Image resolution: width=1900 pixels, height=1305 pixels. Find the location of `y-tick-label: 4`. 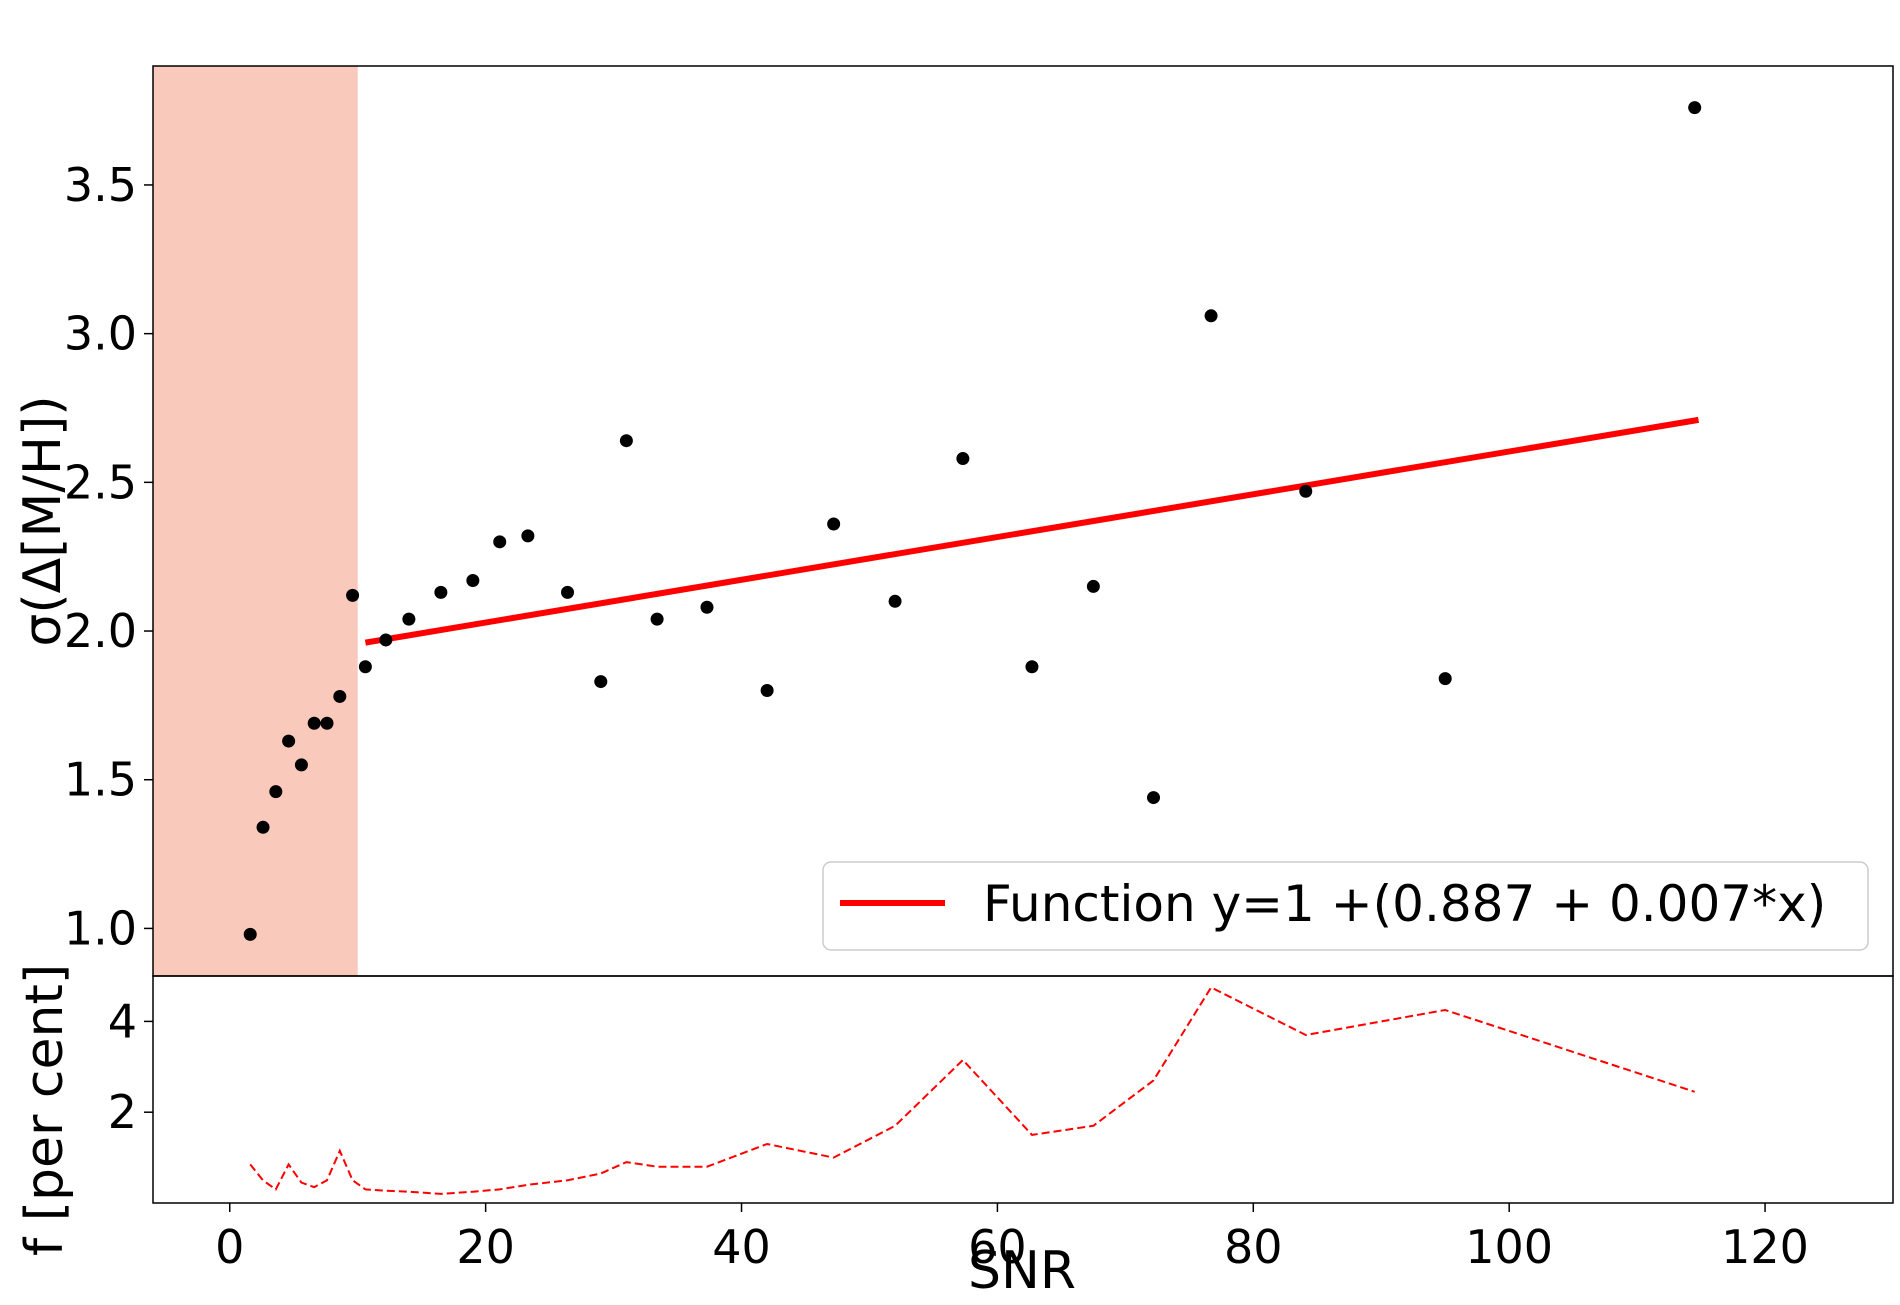

y-tick-label: 4 is located at coordinates (122, 1021).